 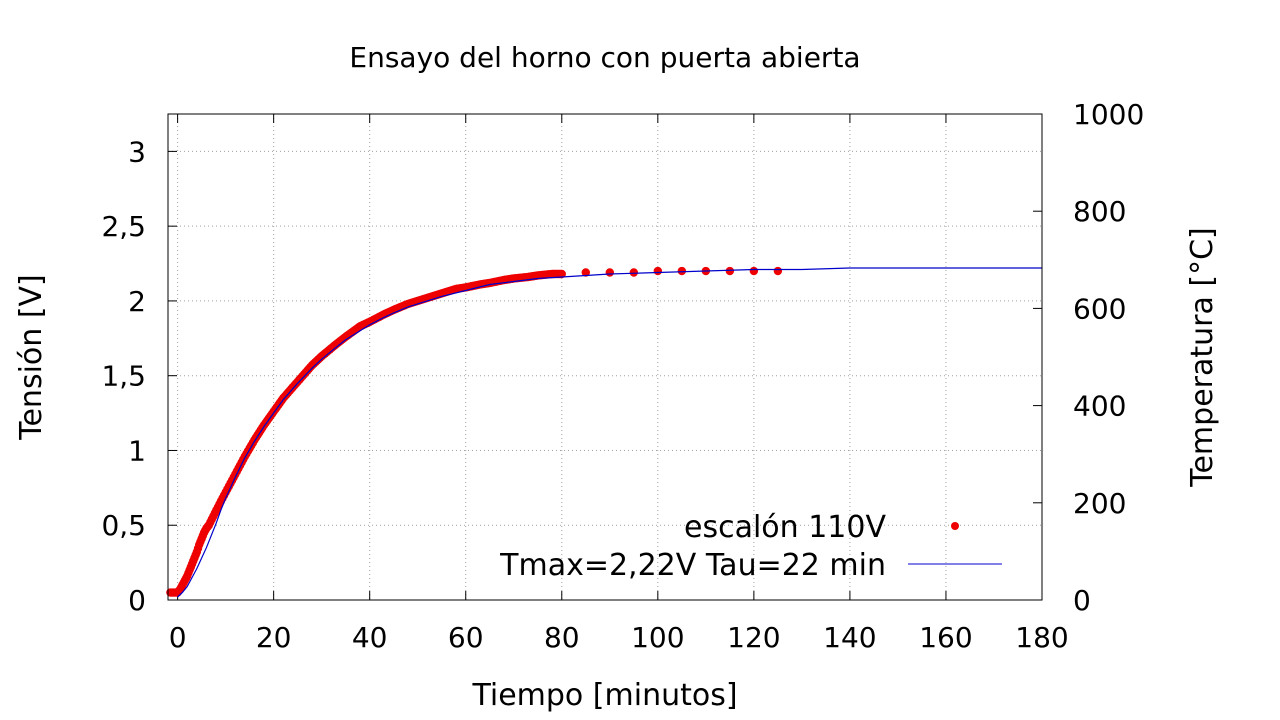 What do you see at coordinates (753, 637) in the screenshot?
I see `x-tick-label: 120` at bounding box center [753, 637].